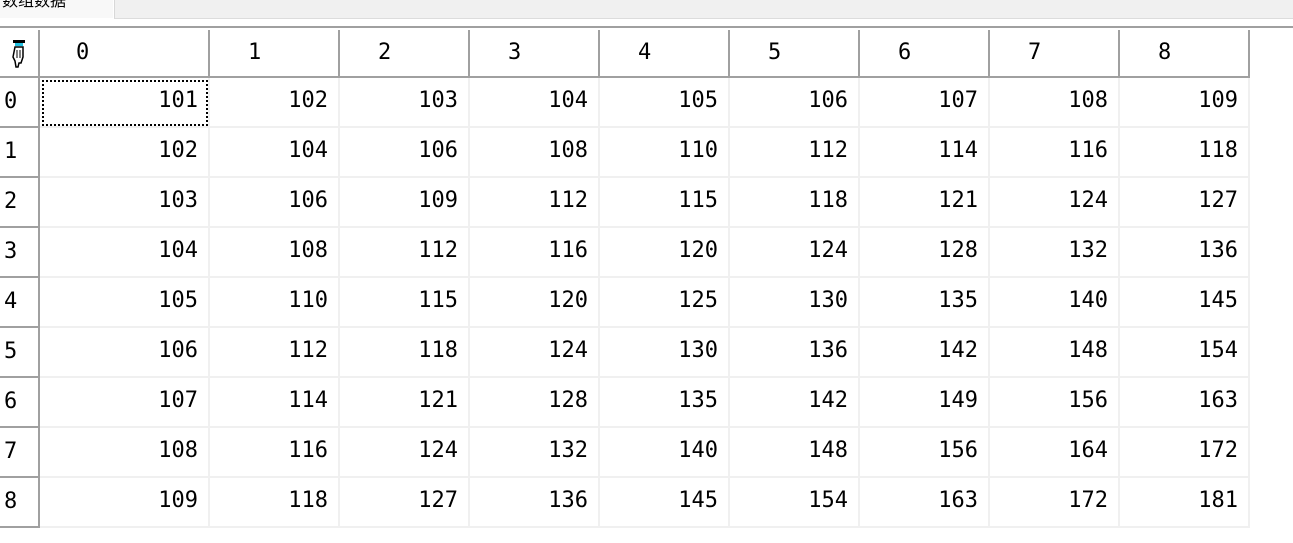  I want to click on column-header: 0, so click(125, 54).